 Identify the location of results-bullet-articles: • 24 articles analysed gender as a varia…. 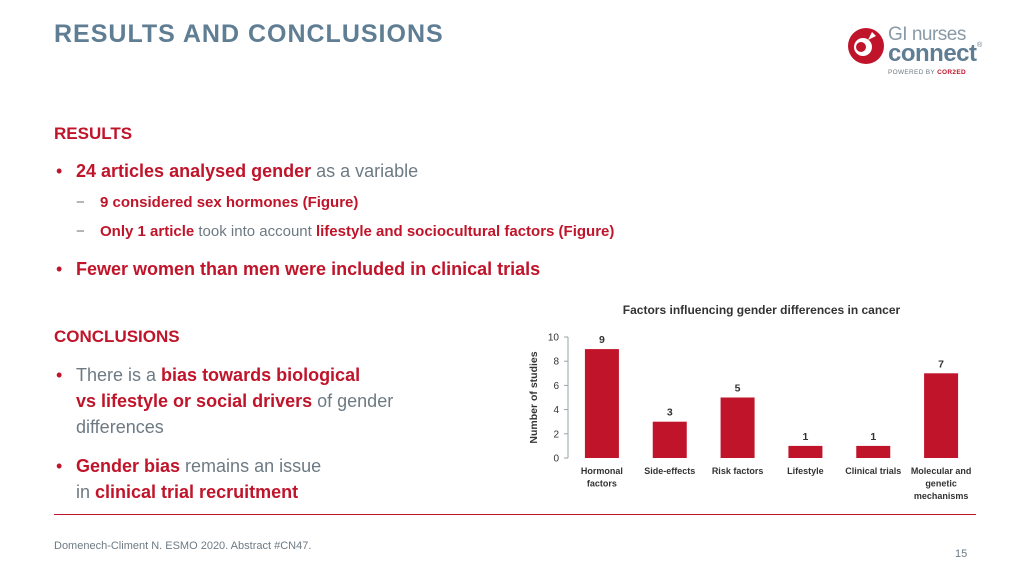
(237, 171).